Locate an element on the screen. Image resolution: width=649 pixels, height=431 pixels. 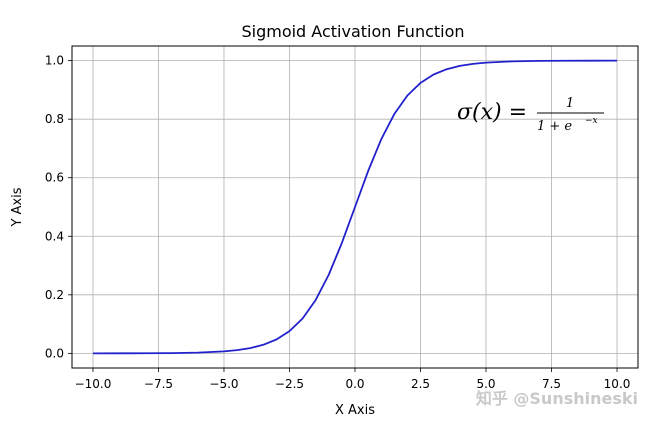
x-tick-label: 7.5 is located at coordinates (551, 384).